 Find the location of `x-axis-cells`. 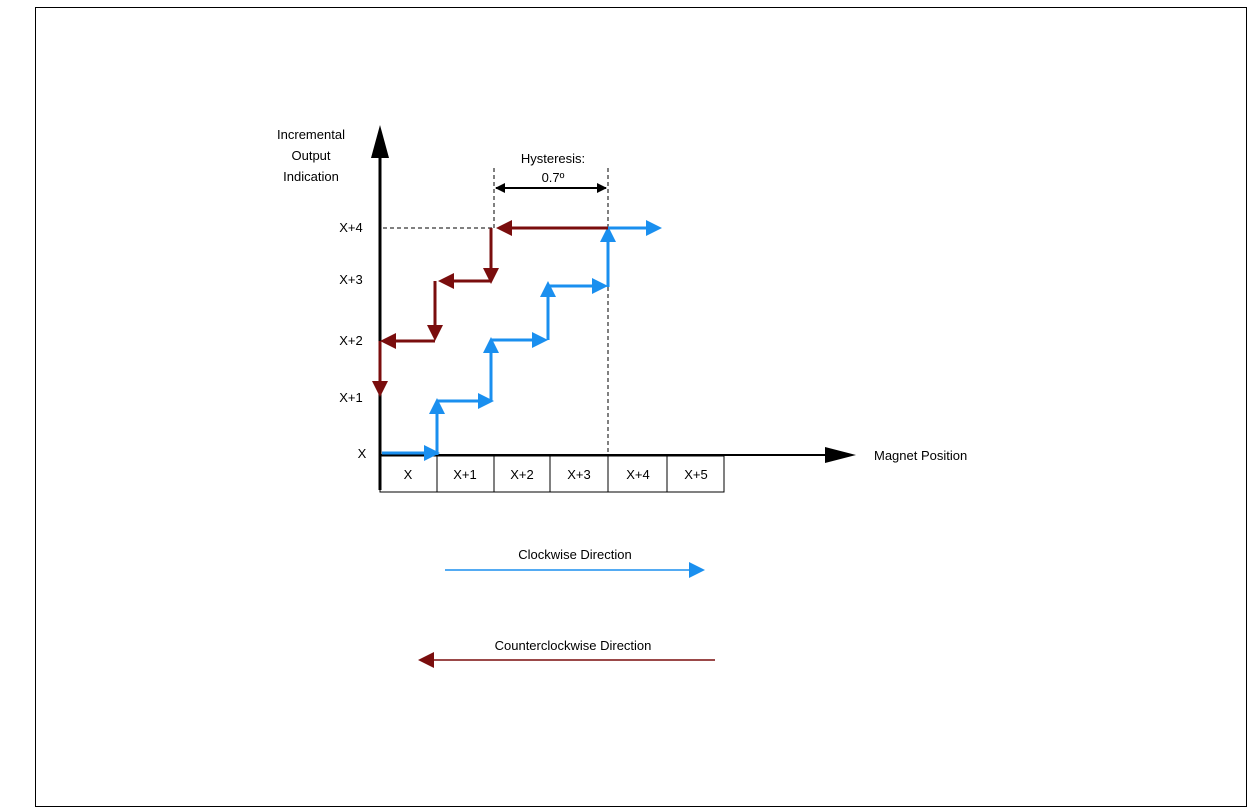

x-axis-cells is located at coordinates (552, 474).